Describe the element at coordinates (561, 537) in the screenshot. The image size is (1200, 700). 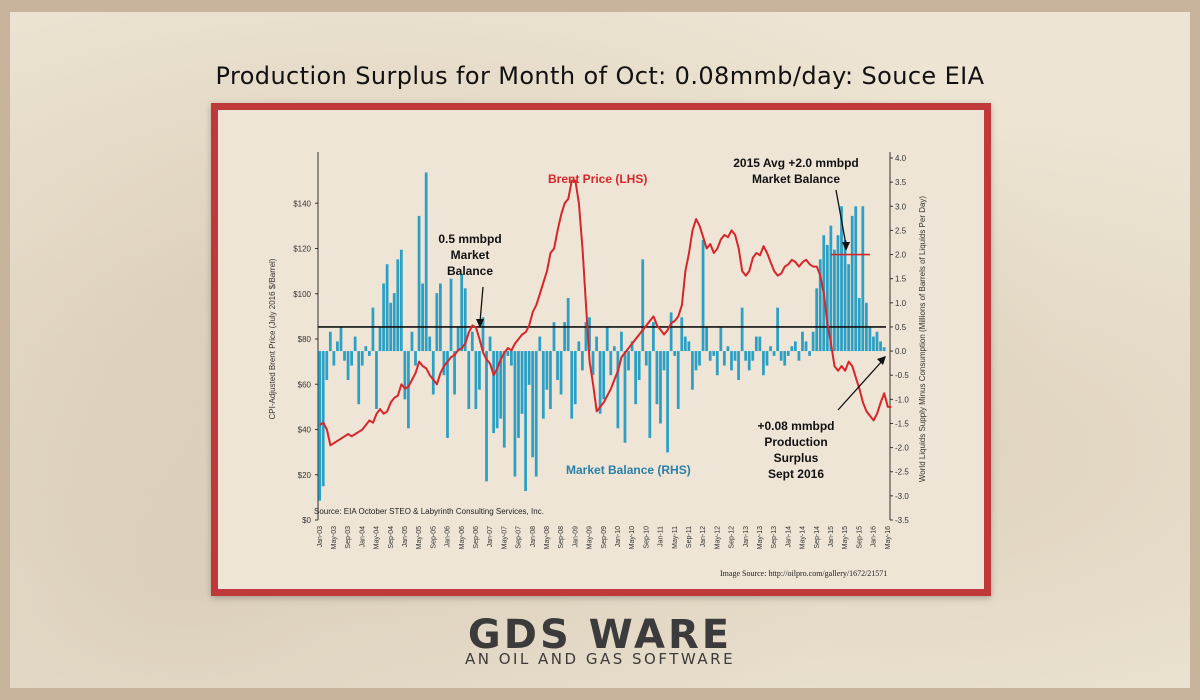
I see `x-axis-tick-label: Sep-08` at that location.